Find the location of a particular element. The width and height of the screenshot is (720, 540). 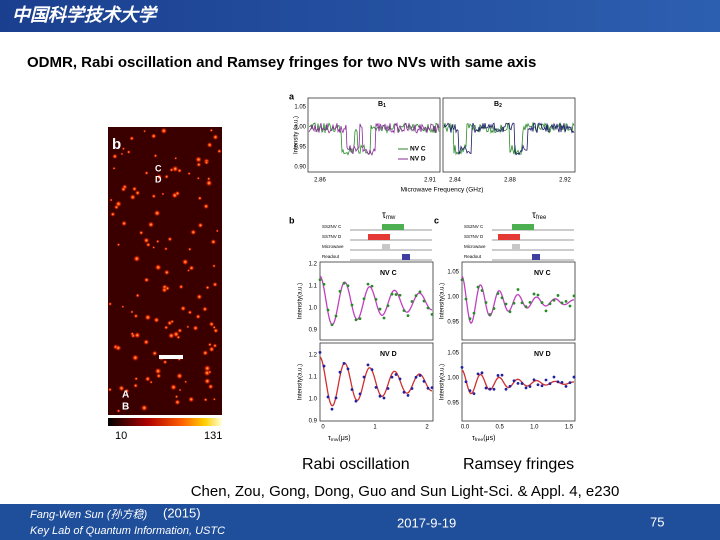

year: (2015) is located at coordinates (182, 512).